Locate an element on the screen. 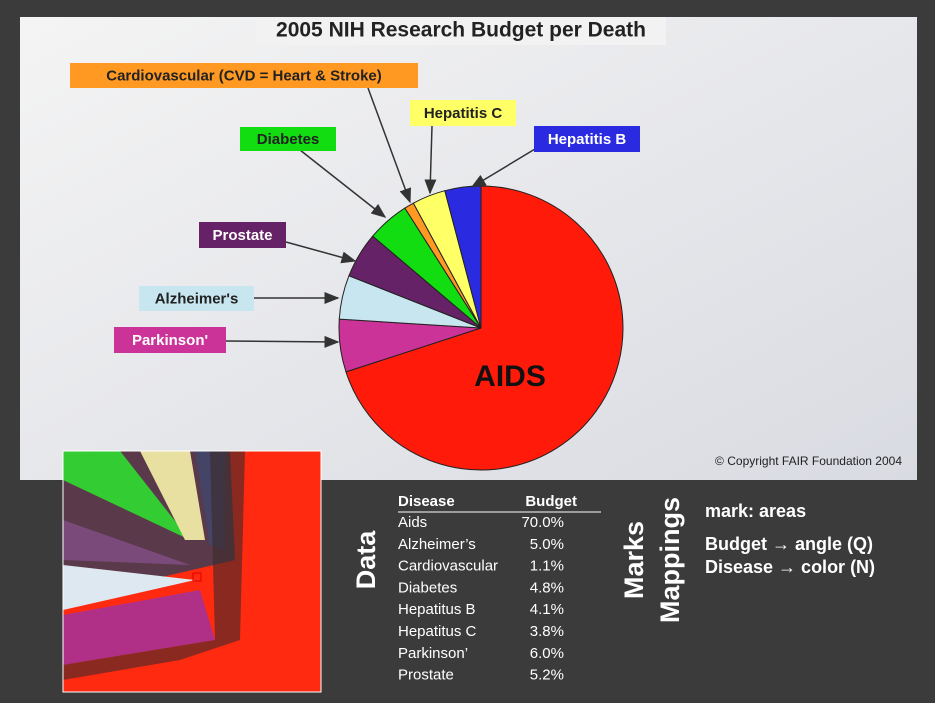  table-cell: 4.1% is located at coordinates (547, 609).